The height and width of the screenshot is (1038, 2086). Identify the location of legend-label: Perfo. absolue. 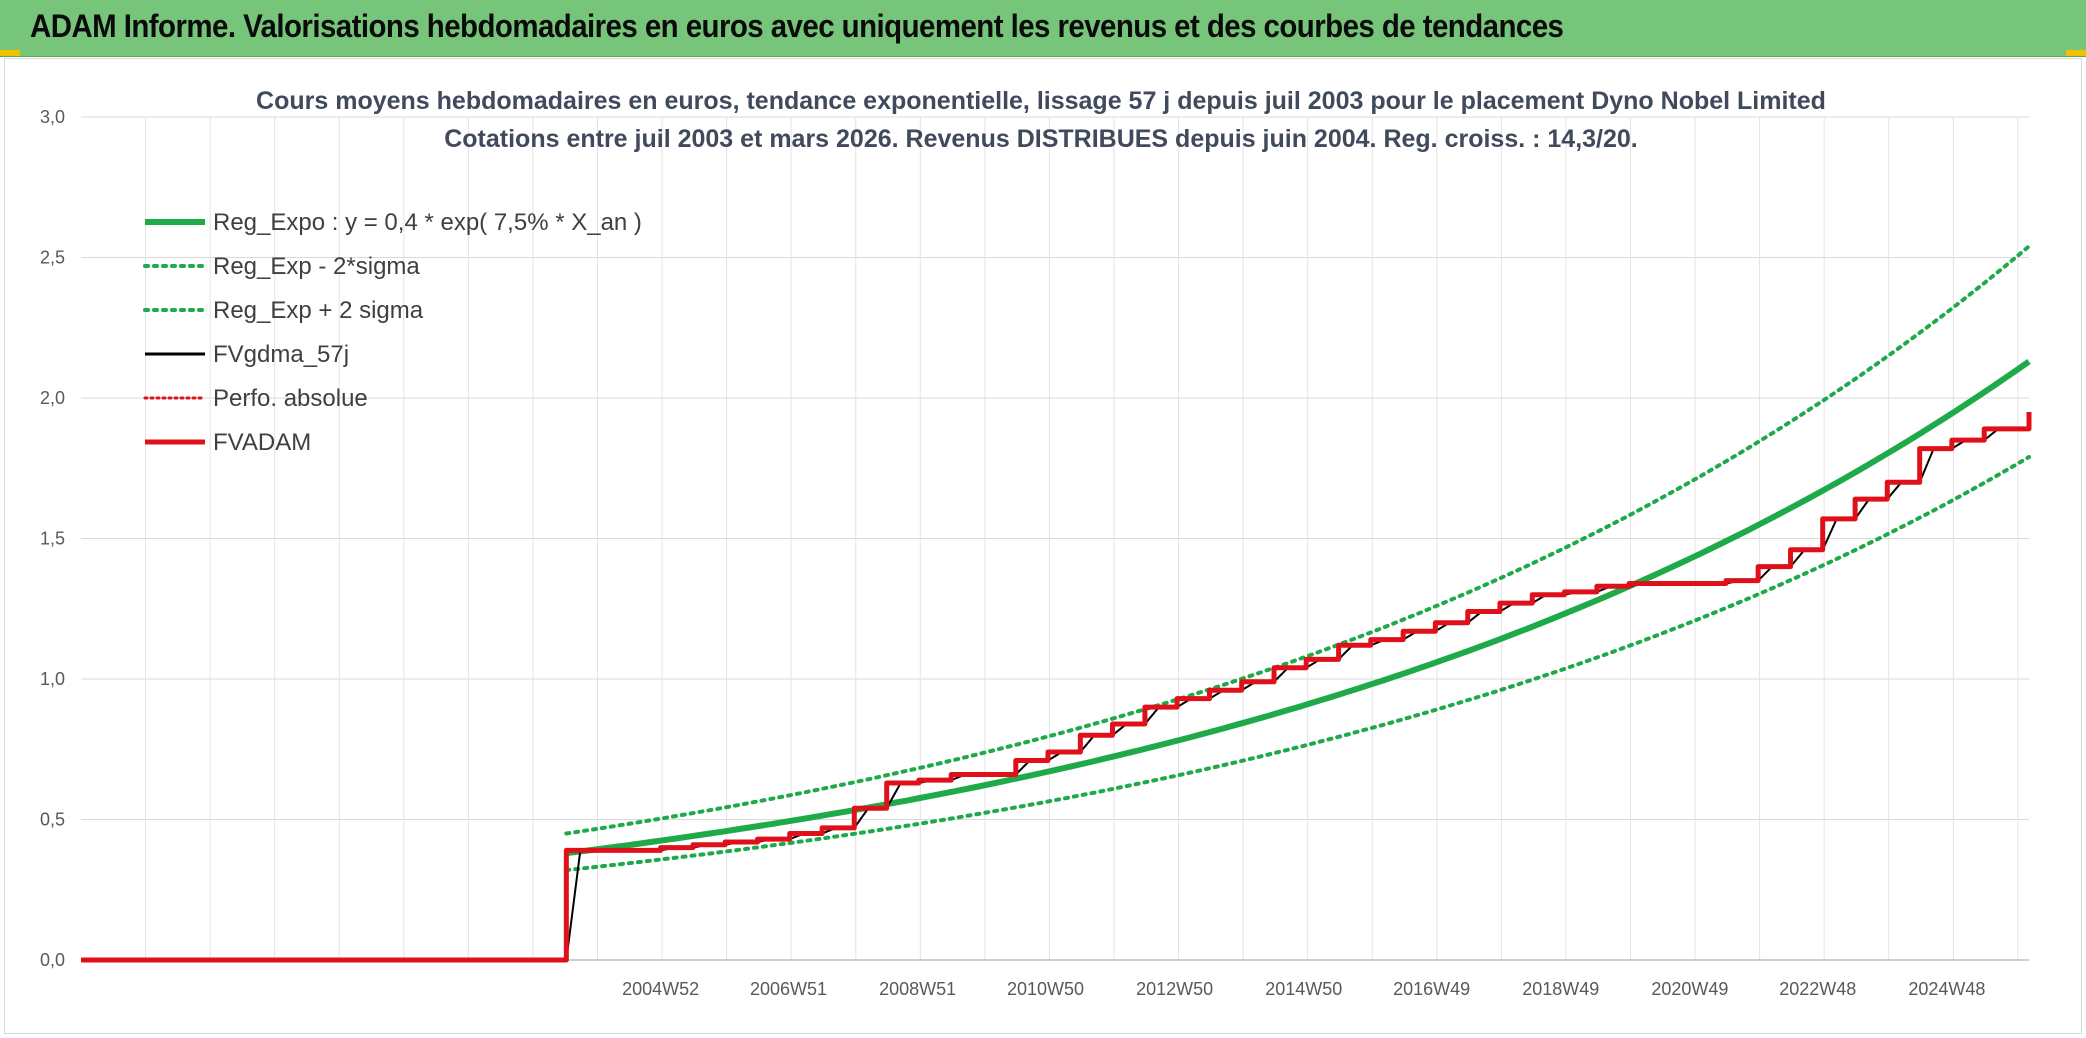
(290, 398).